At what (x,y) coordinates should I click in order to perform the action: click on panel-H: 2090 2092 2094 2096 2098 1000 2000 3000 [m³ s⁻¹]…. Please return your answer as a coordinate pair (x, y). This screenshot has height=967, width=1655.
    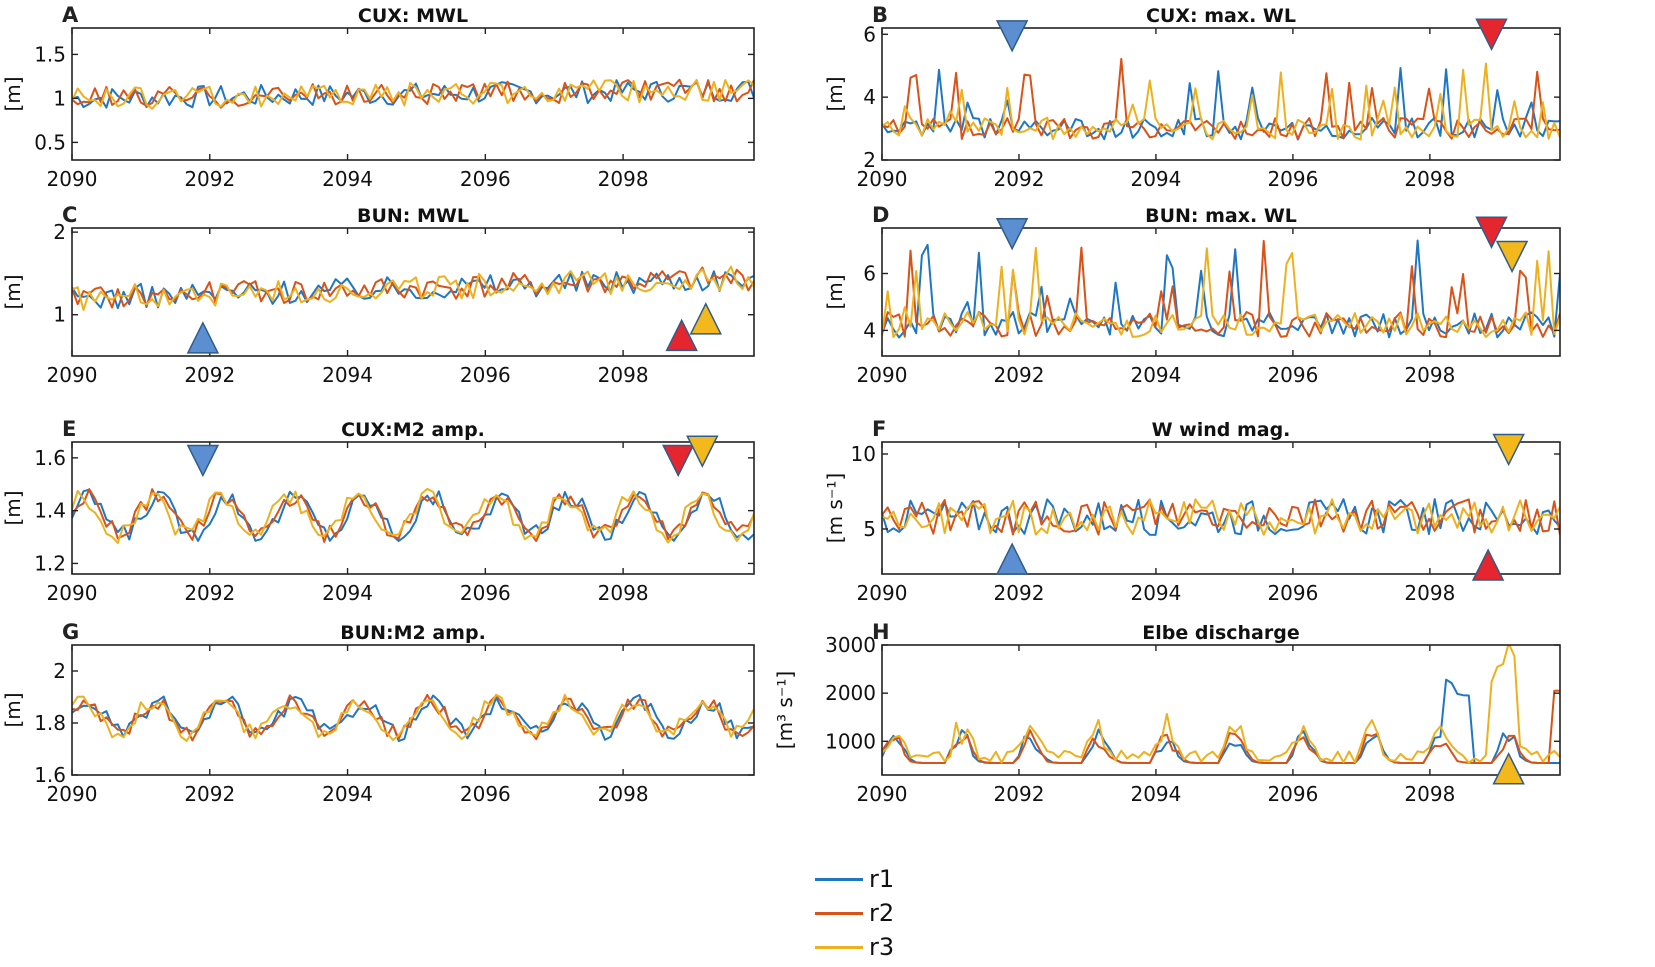
    Looking at the image, I should click on (1167, 713).